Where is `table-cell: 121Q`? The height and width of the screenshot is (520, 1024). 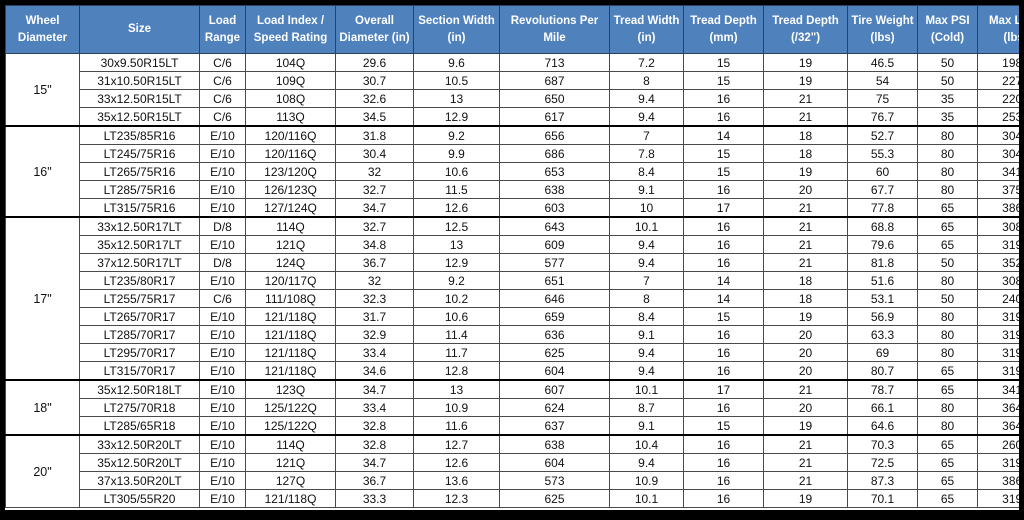
table-cell: 121Q is located at coordinates (290, 244).